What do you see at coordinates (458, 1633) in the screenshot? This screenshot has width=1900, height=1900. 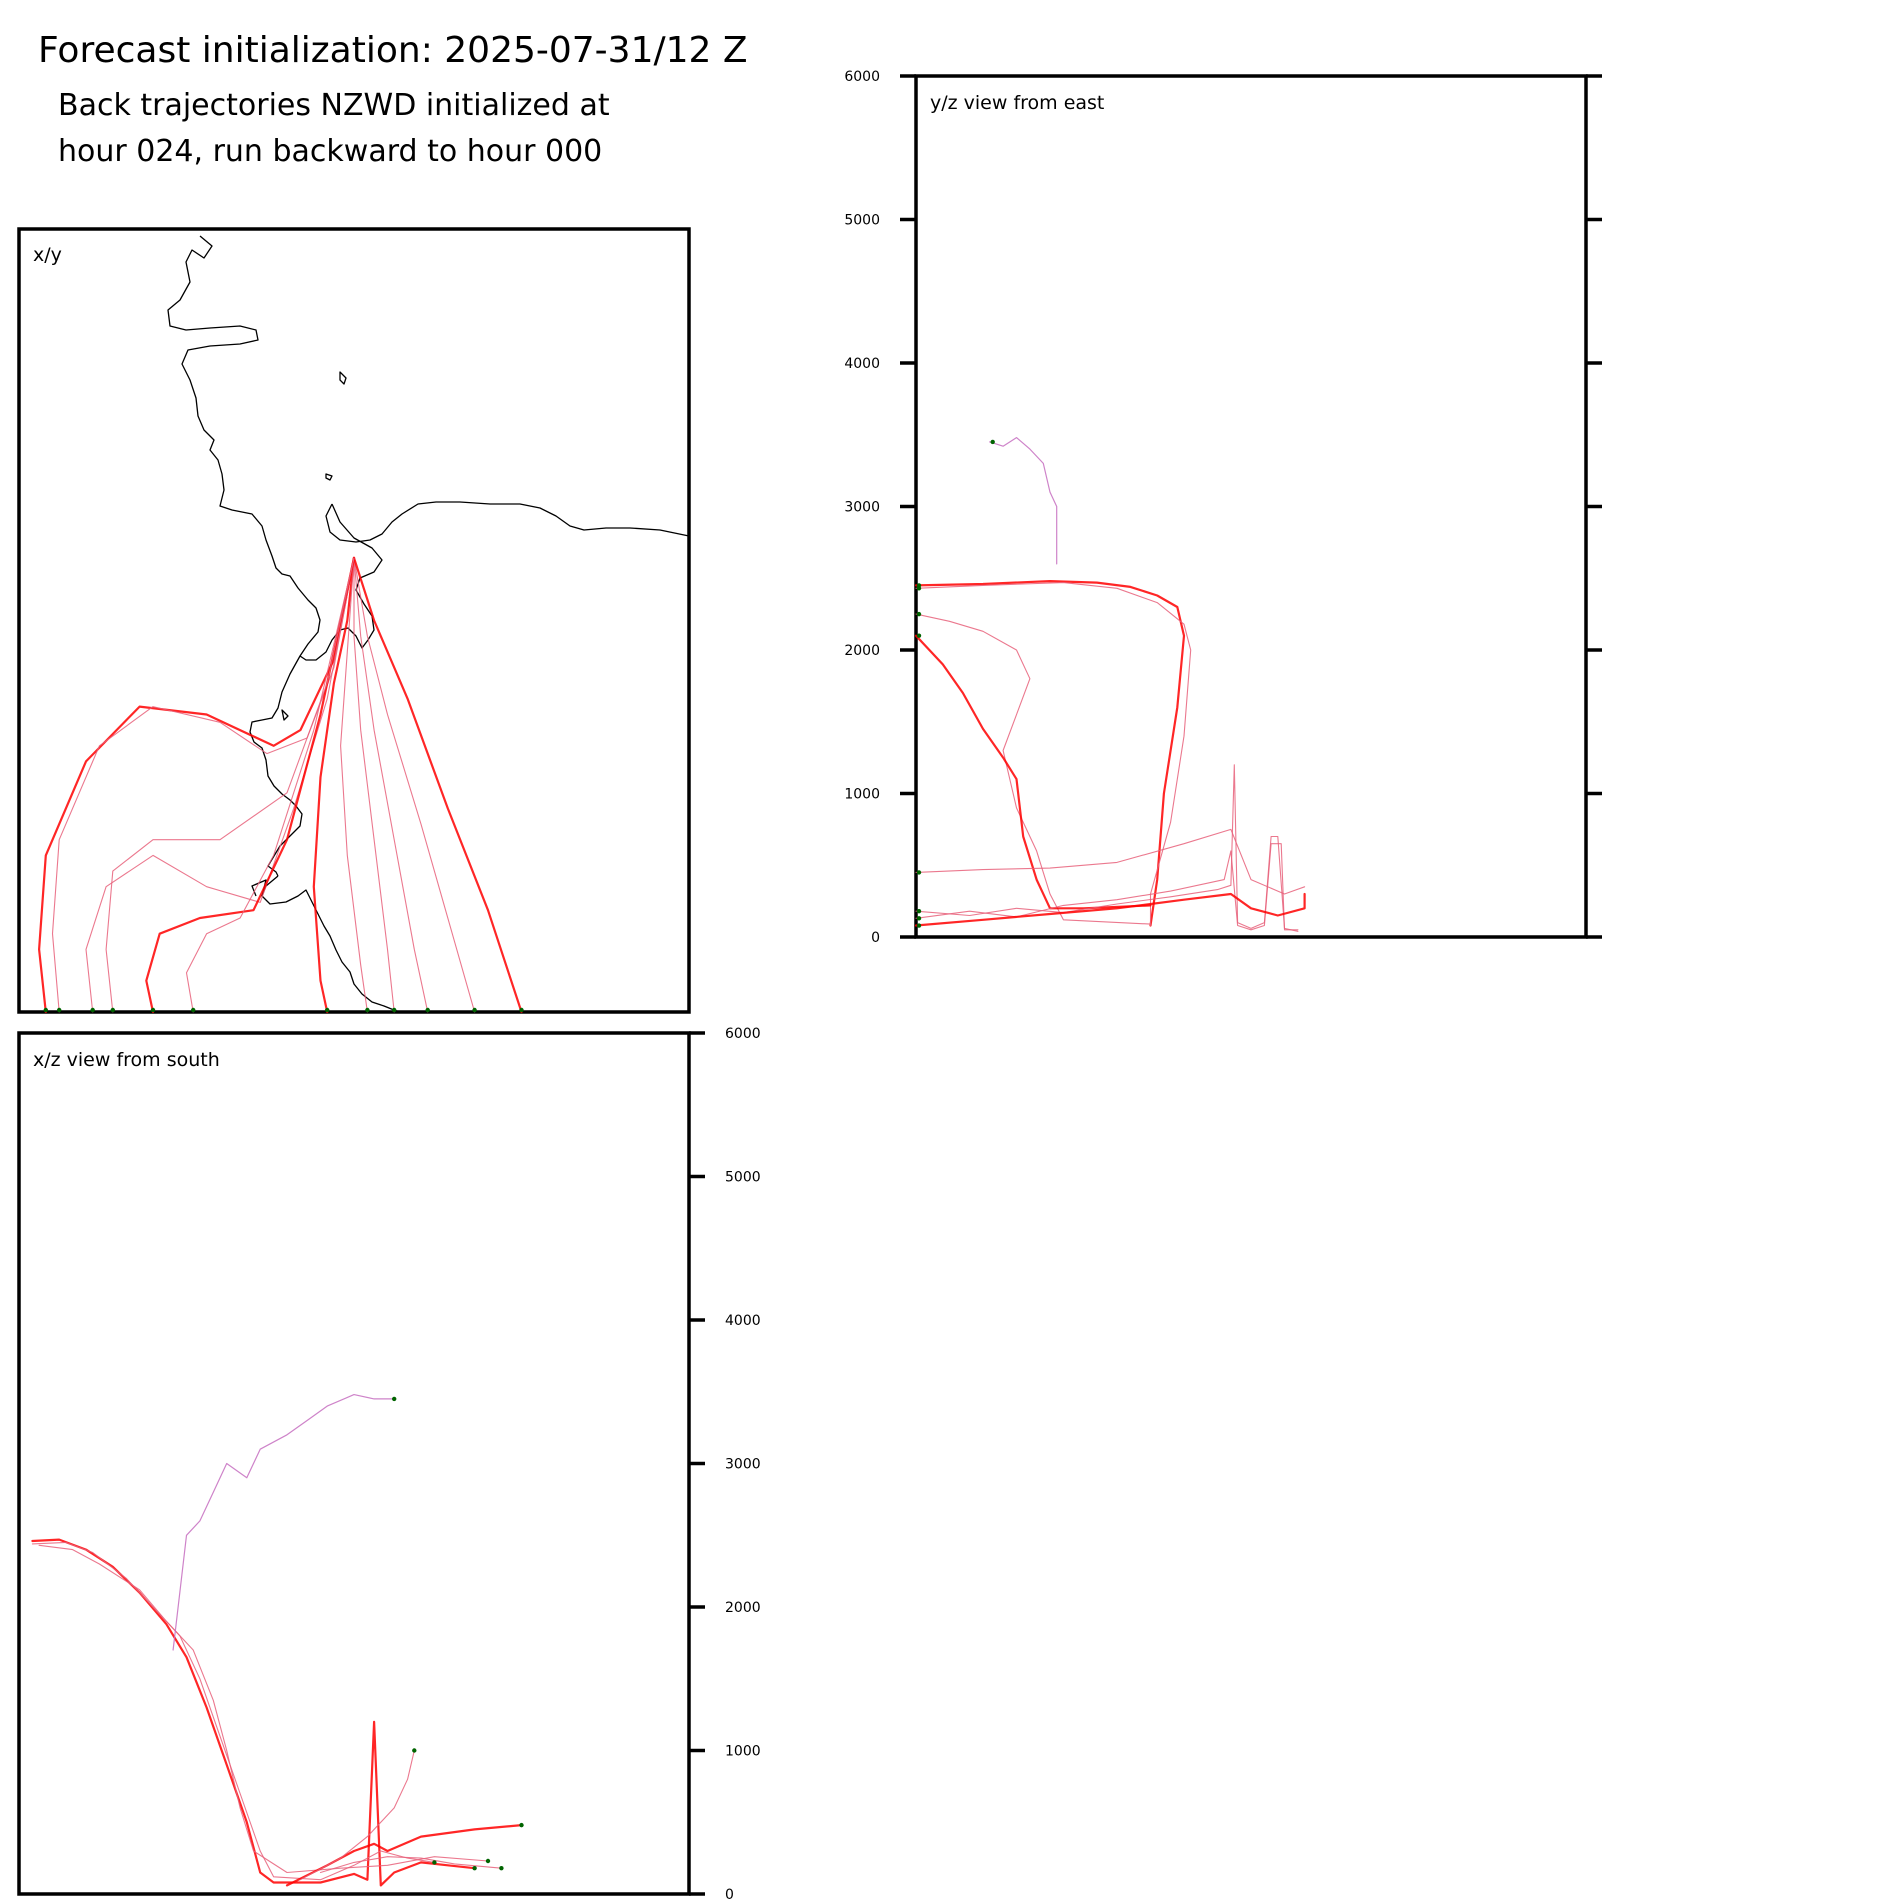 I see `xz-endpoints` at bounding box center [458, 1633].